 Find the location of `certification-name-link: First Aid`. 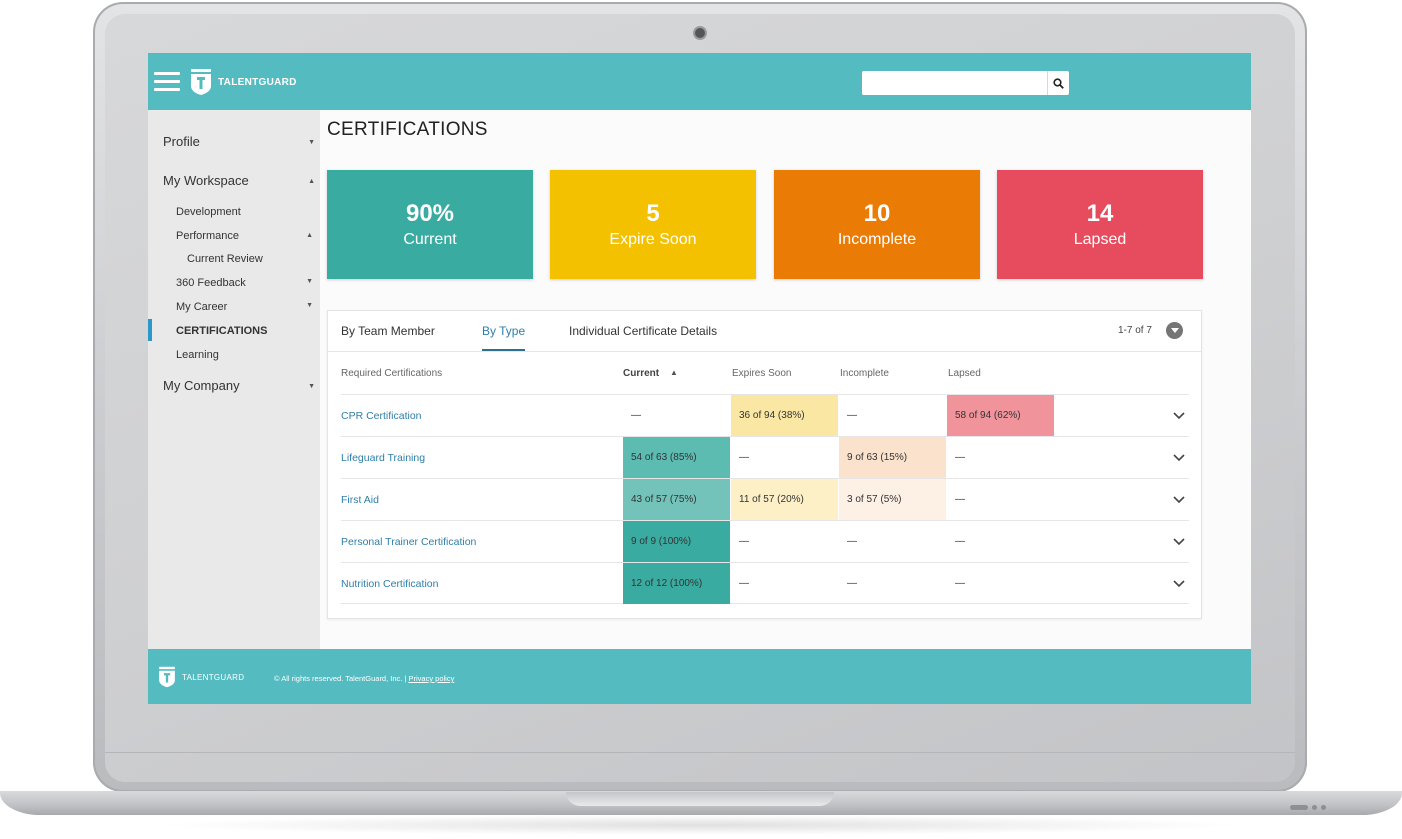

certification-name-link: First Aid is located at coordinates (360, 500).